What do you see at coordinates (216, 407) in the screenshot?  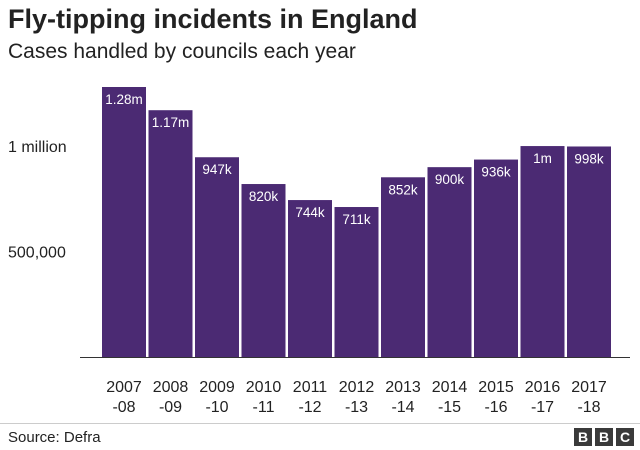 I see `x-tick-label: -10` at bounding box center [216, 407].